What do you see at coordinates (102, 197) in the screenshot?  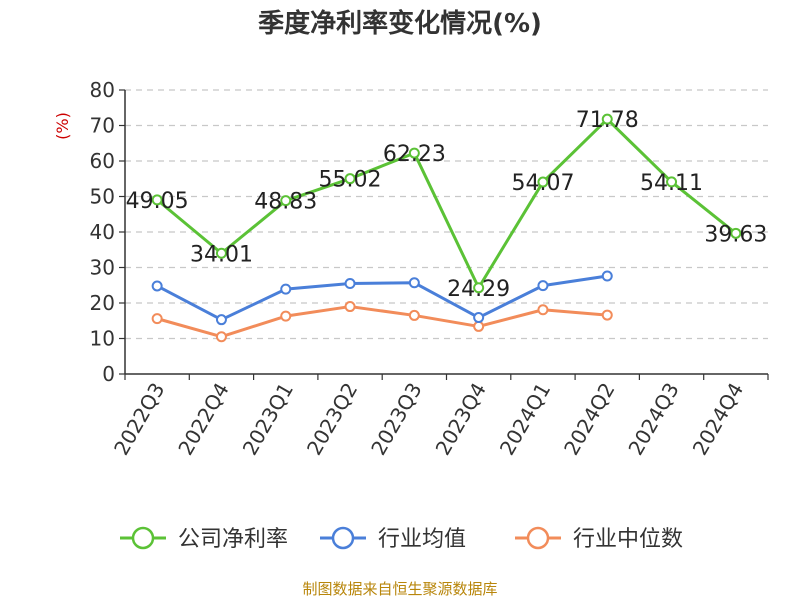 I see `y-tick-label: 50` at bounding box center [102, 197].